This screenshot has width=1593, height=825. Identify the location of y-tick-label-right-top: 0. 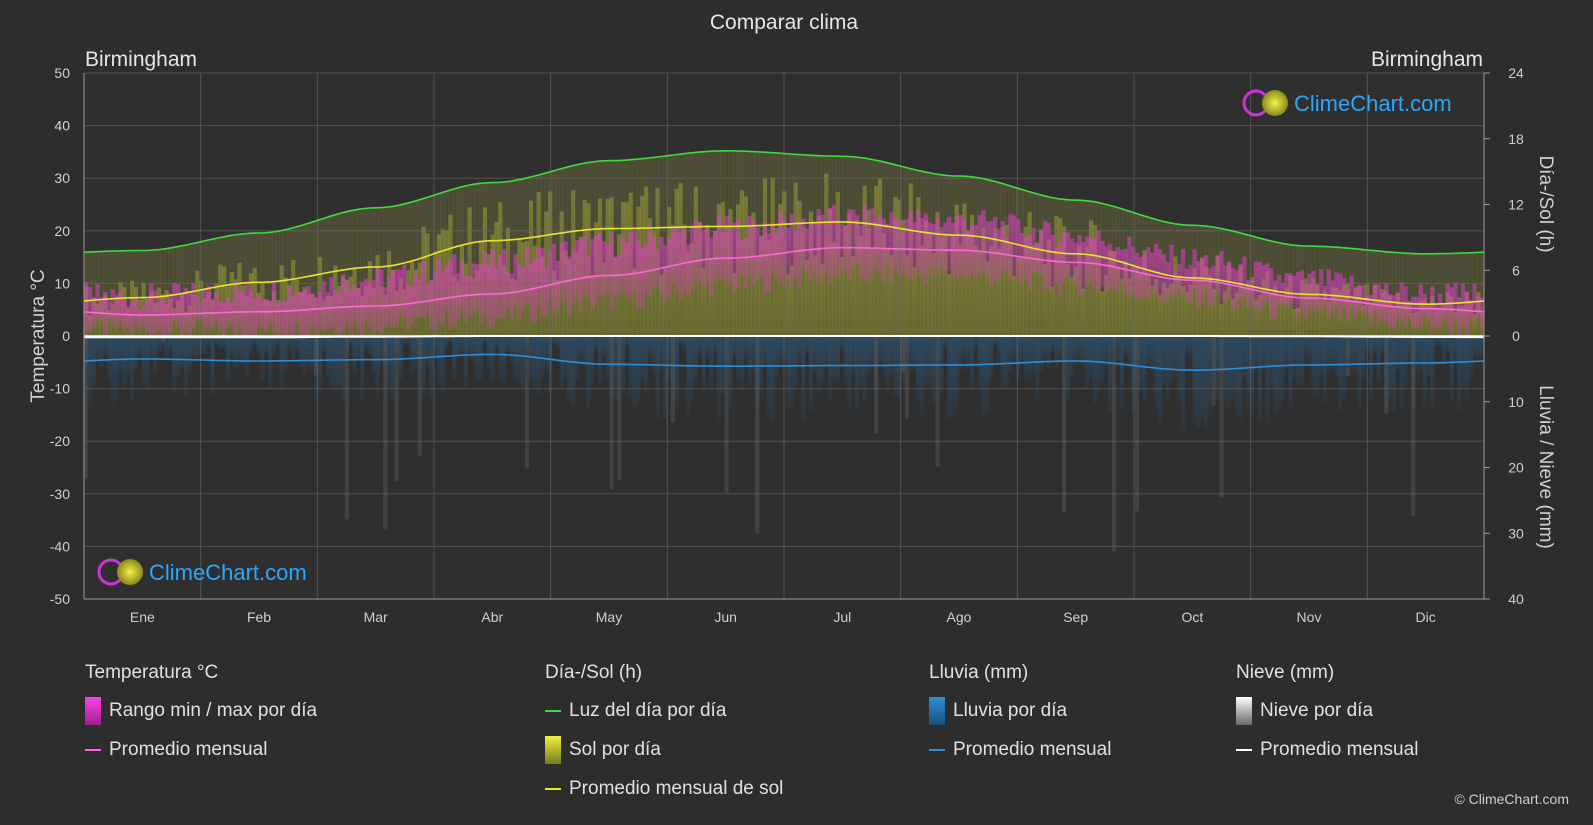
(1516, 336).